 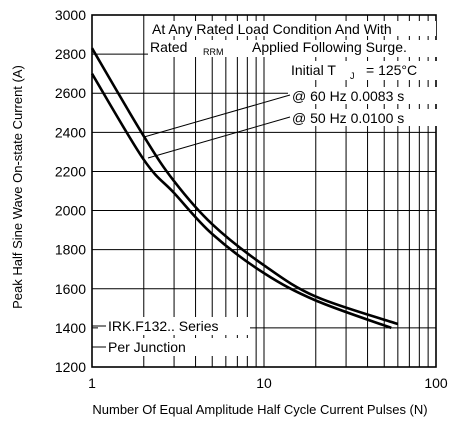 I want to click on condition-line-2-b: Applied Following Surge., so click(x=329, y=47).